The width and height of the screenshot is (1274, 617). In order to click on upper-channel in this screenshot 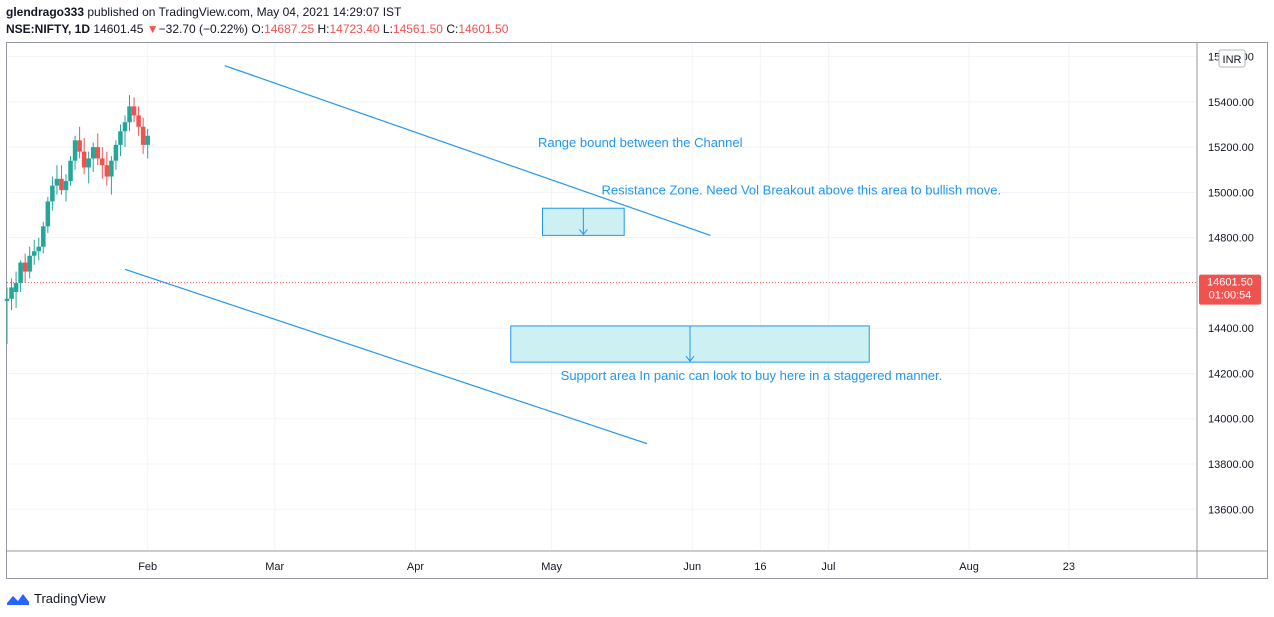, I will do `click(467, 150)`.